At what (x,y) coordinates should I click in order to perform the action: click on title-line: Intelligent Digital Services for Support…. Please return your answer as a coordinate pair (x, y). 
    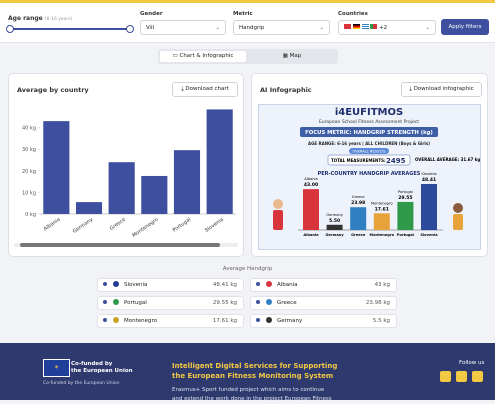
    Looking at the image, I should click on (255, 366).